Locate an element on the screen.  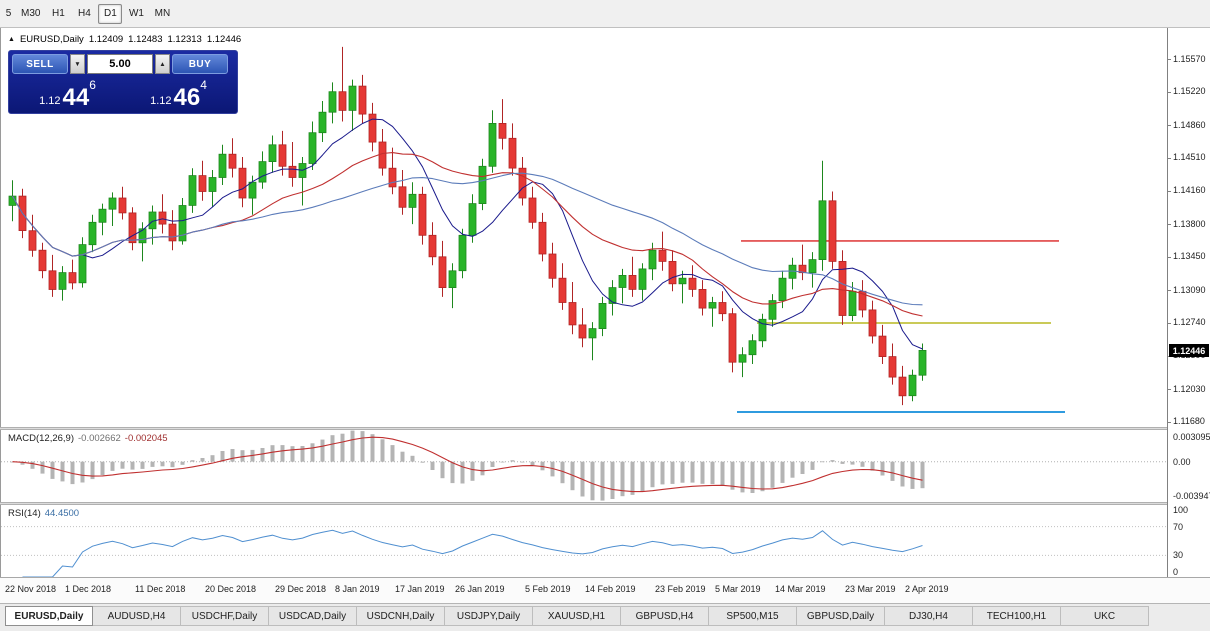
timeframe-button-5: 5 is located at coordinates (8, 13).